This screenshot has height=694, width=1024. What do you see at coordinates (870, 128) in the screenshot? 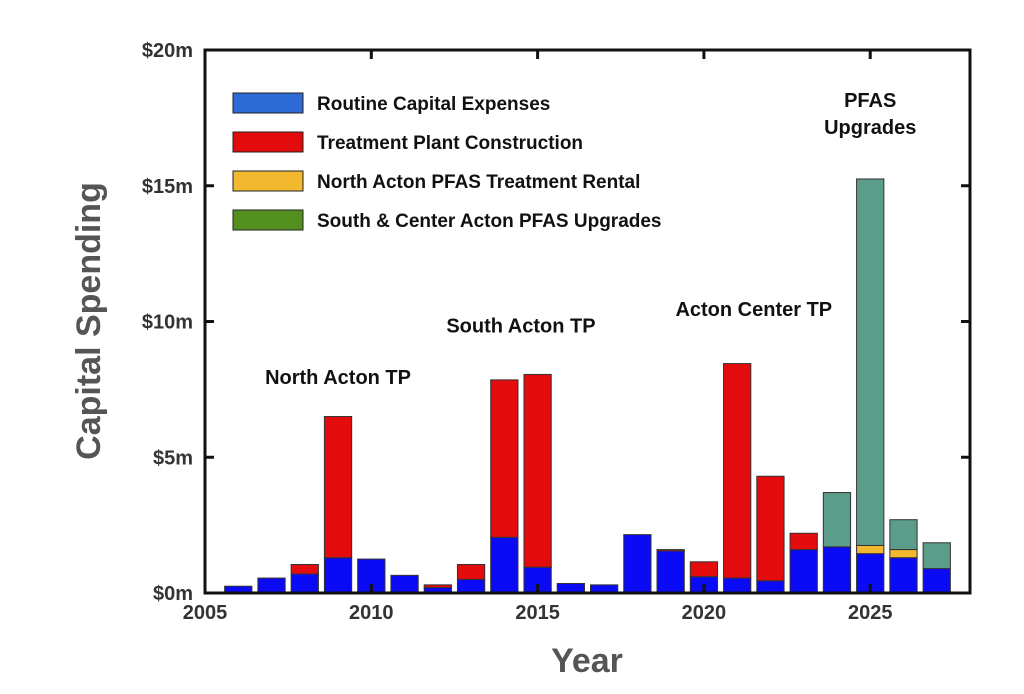
I see `annotation-label: Upgrades` at bounding box center [870, 128].